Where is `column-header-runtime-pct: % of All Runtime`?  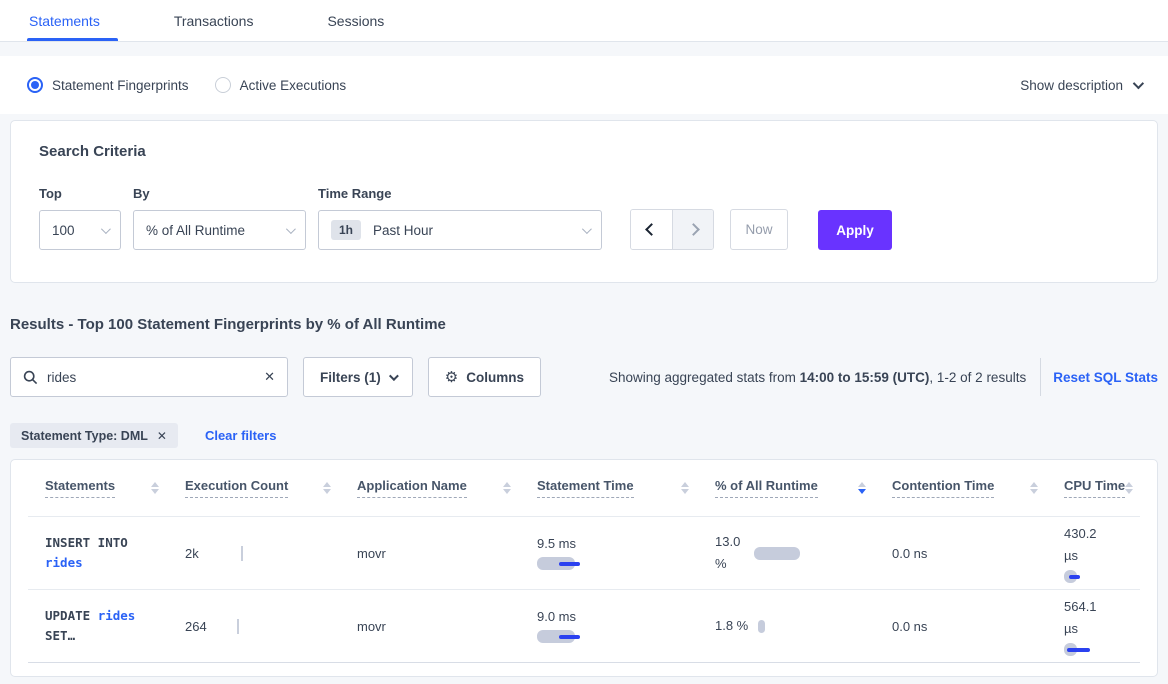
column-header-runtime-pct: % of All Runtime is located at coordinates (803, 488).